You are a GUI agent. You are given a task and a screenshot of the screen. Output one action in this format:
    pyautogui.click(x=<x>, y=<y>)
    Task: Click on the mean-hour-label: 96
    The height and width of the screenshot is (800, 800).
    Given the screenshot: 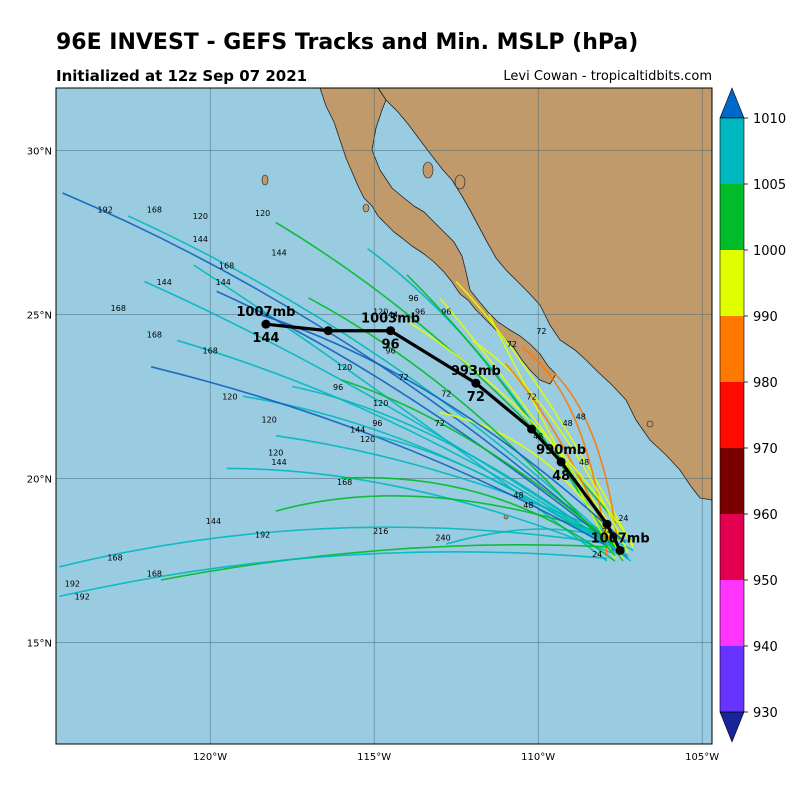 What is the action you would take?
    pyautogui.click(x=391, y=345)
    